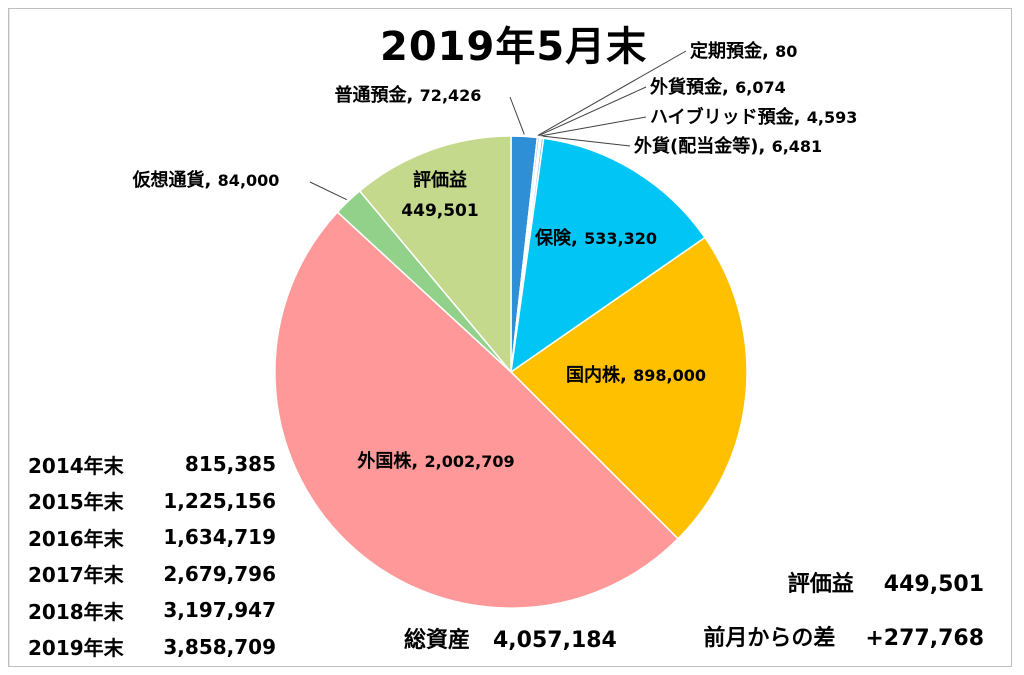  What do you see at coordinates (498, 125) in the screenshot?
I see `leader-lines` at bounding box center [498, 125].